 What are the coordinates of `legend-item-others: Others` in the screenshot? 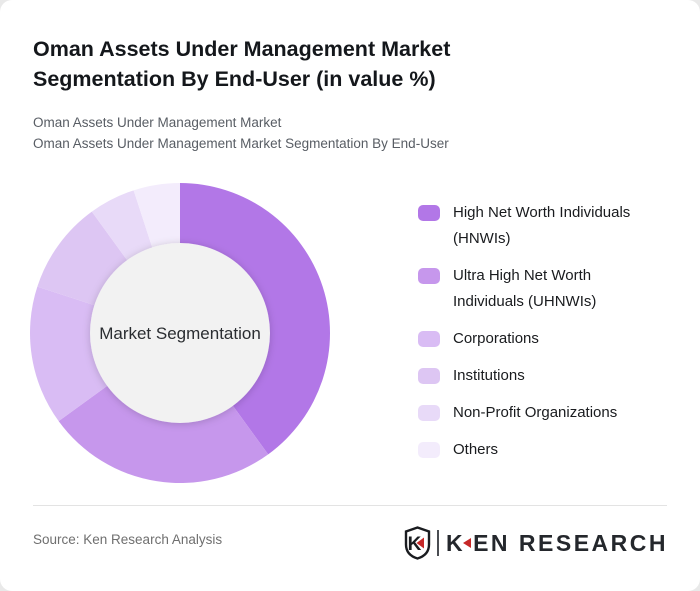 It's located at (542, 450).